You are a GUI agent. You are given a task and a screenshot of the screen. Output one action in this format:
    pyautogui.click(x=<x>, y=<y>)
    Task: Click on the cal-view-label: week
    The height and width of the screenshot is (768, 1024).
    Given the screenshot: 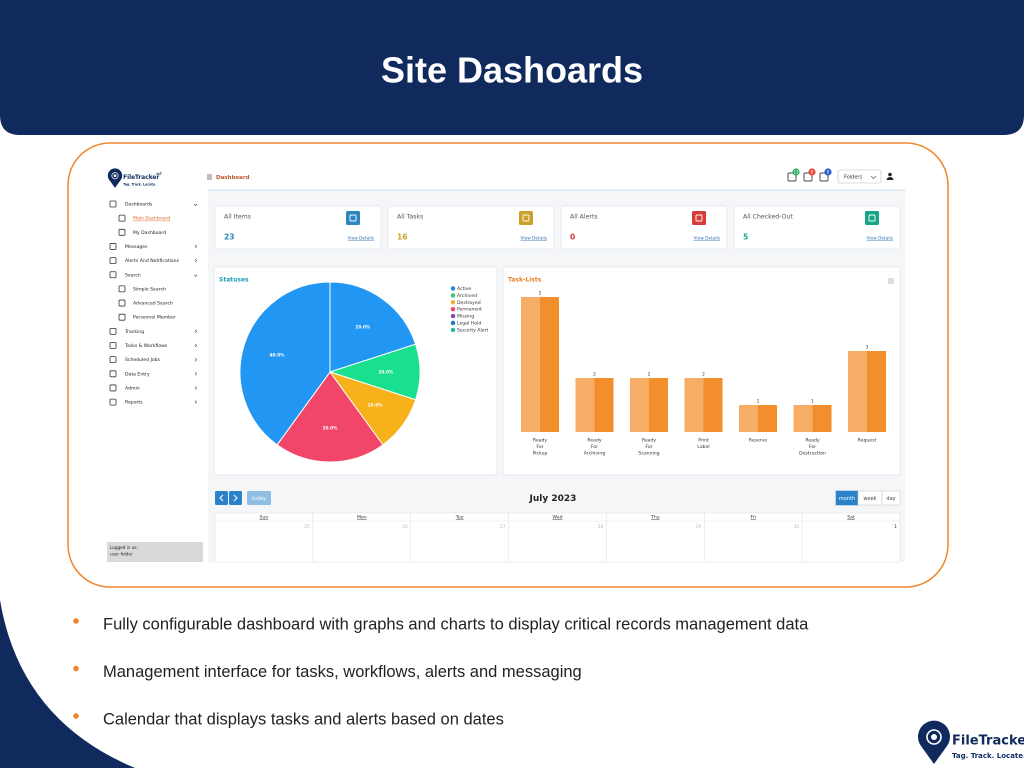 What is the action you would take?
    pyautogui.click(x=869, y=499)
    